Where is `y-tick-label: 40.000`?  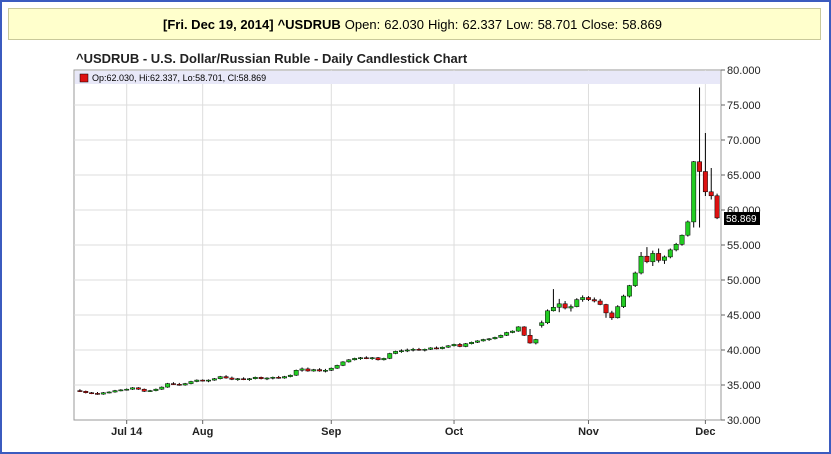
y-tick-label: 40.000 is located at coordinates (744, 351).